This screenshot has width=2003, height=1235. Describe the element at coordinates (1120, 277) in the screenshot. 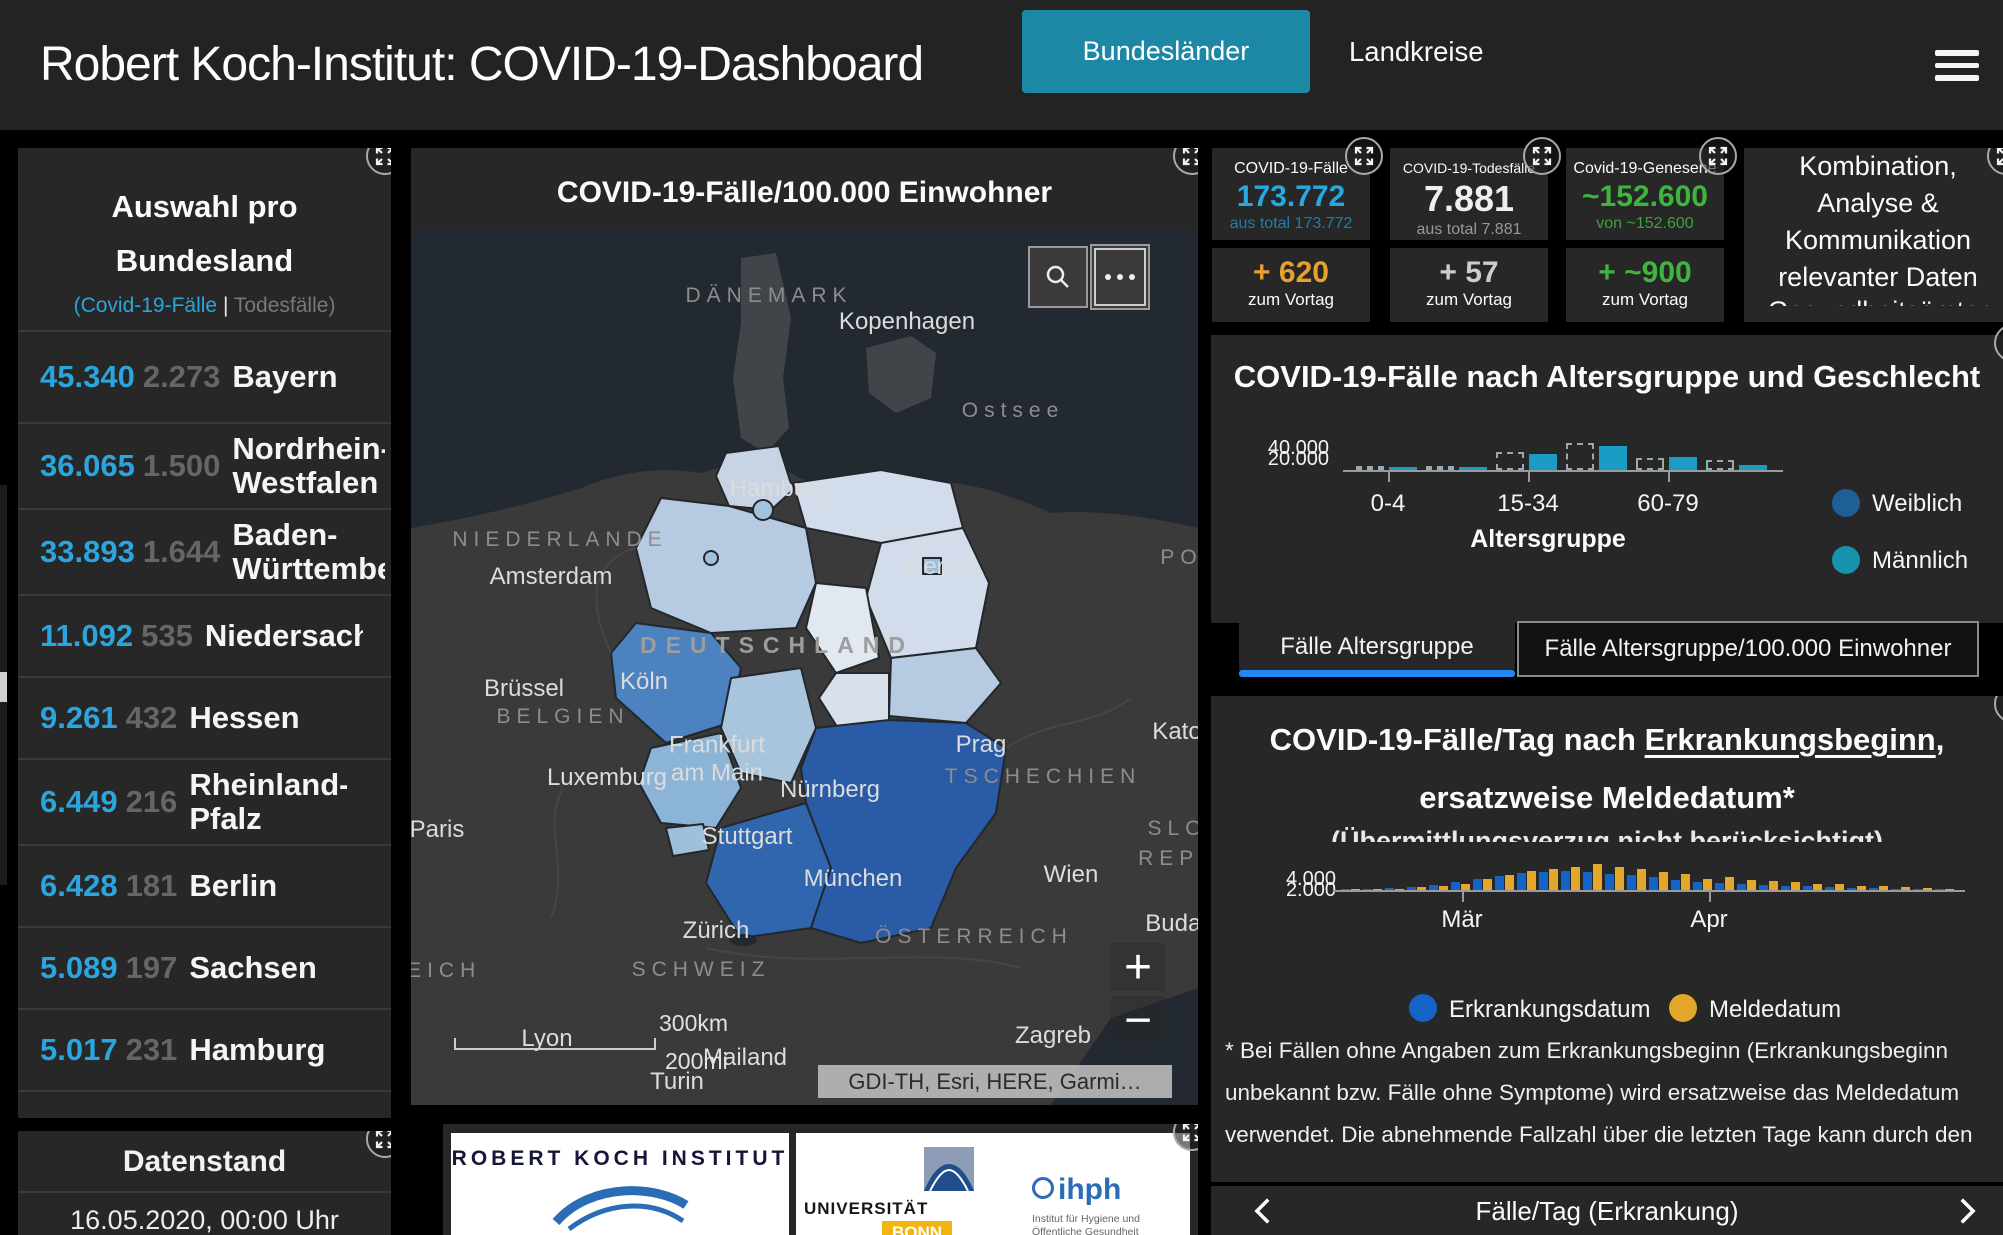

I see `more-options-button` at that location.